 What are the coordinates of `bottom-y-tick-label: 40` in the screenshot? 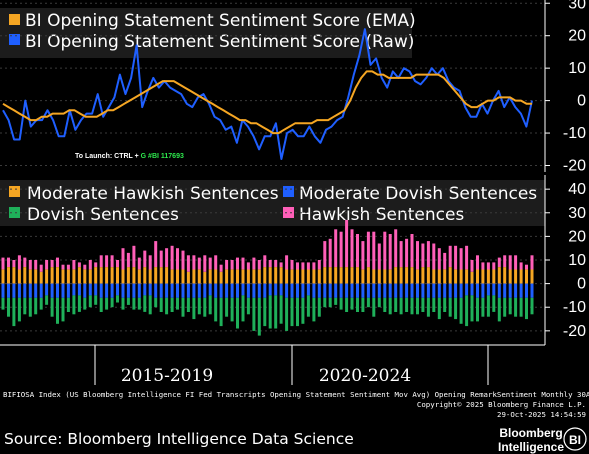 It's located at (577, 189).